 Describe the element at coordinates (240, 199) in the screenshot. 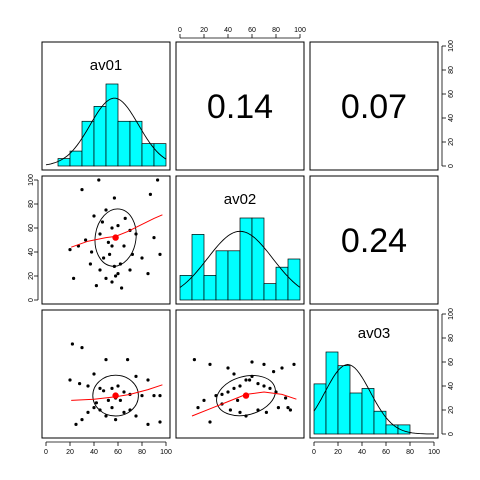

I see `variable-label-av02: av02` at that location.